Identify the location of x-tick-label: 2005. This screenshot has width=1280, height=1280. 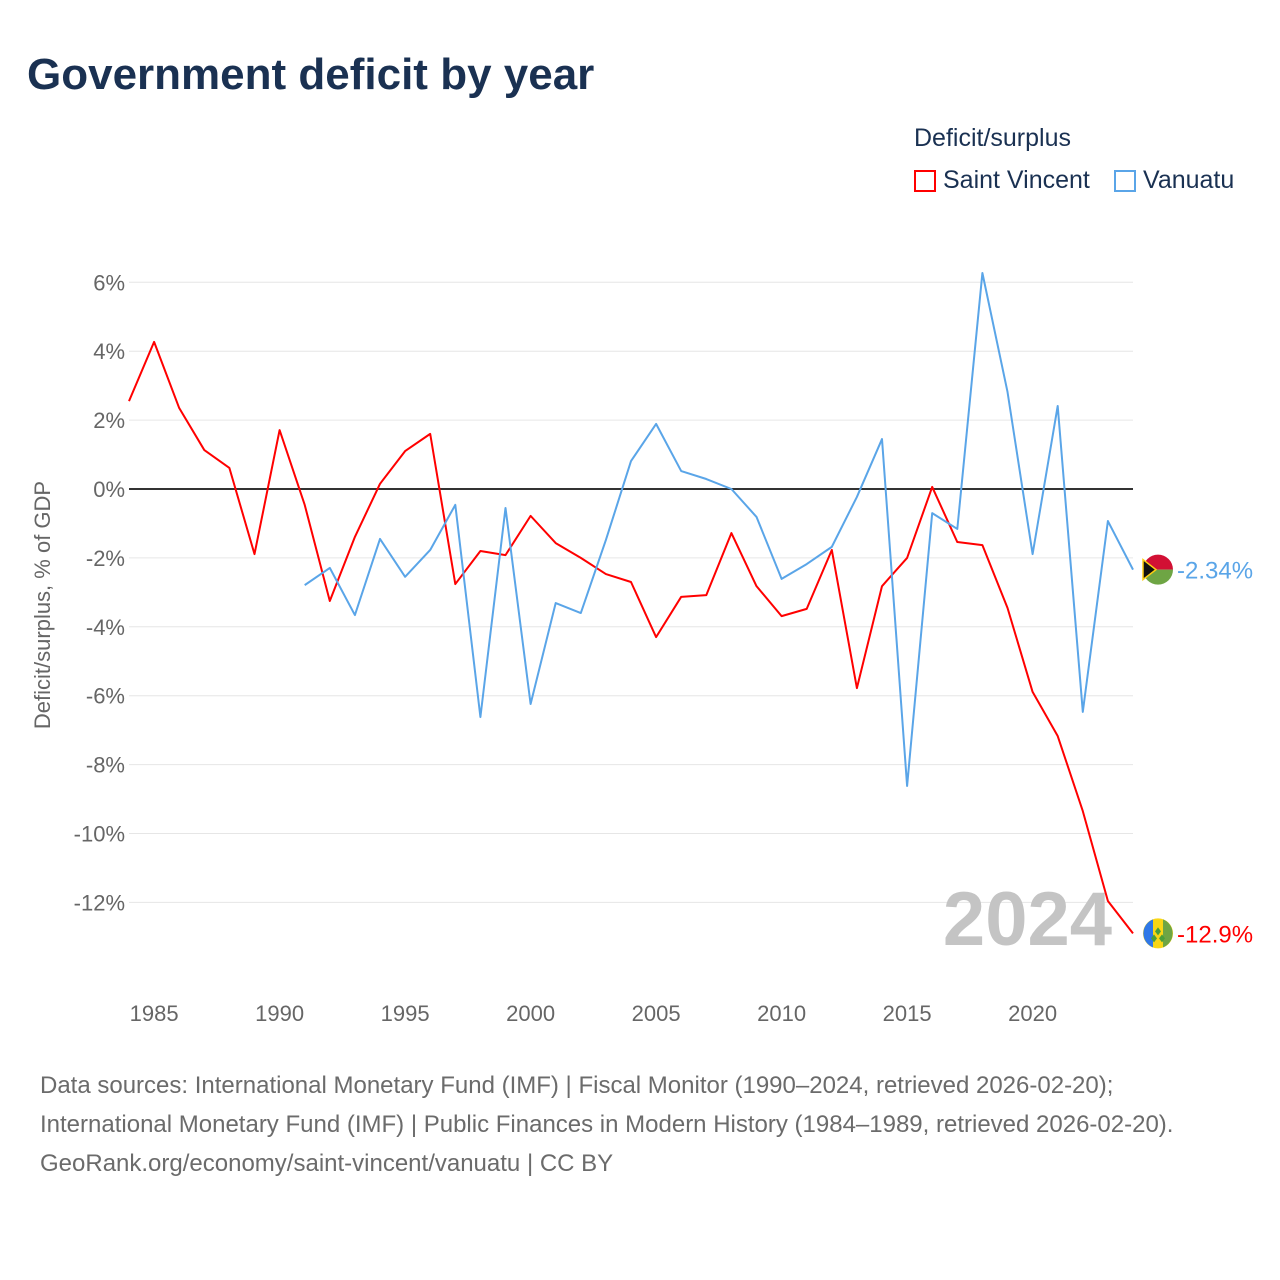
(656, 1013).